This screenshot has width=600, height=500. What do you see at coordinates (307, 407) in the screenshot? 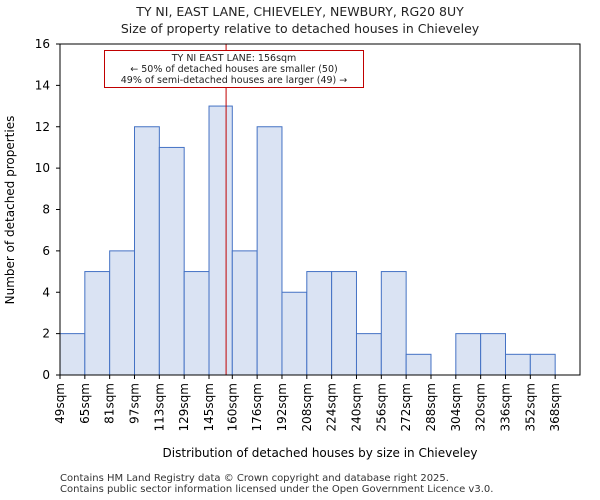
I see `x-tick-label: 208sqm` at bounding box center [307, 407].